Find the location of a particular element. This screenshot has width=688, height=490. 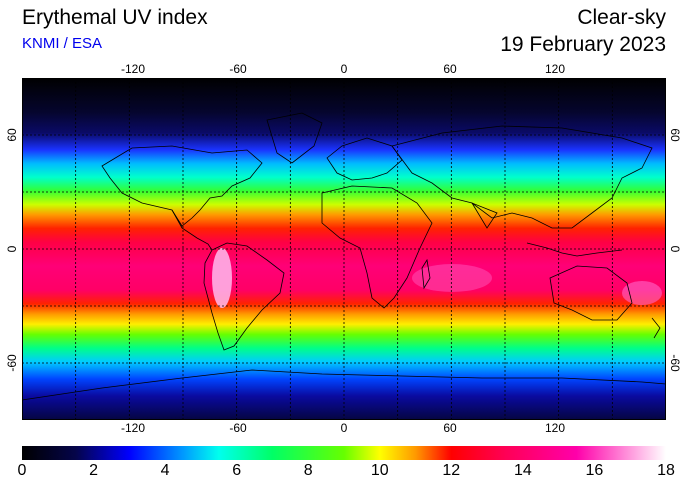

colorbar-label: 8 is located at coordinates (308, 470).